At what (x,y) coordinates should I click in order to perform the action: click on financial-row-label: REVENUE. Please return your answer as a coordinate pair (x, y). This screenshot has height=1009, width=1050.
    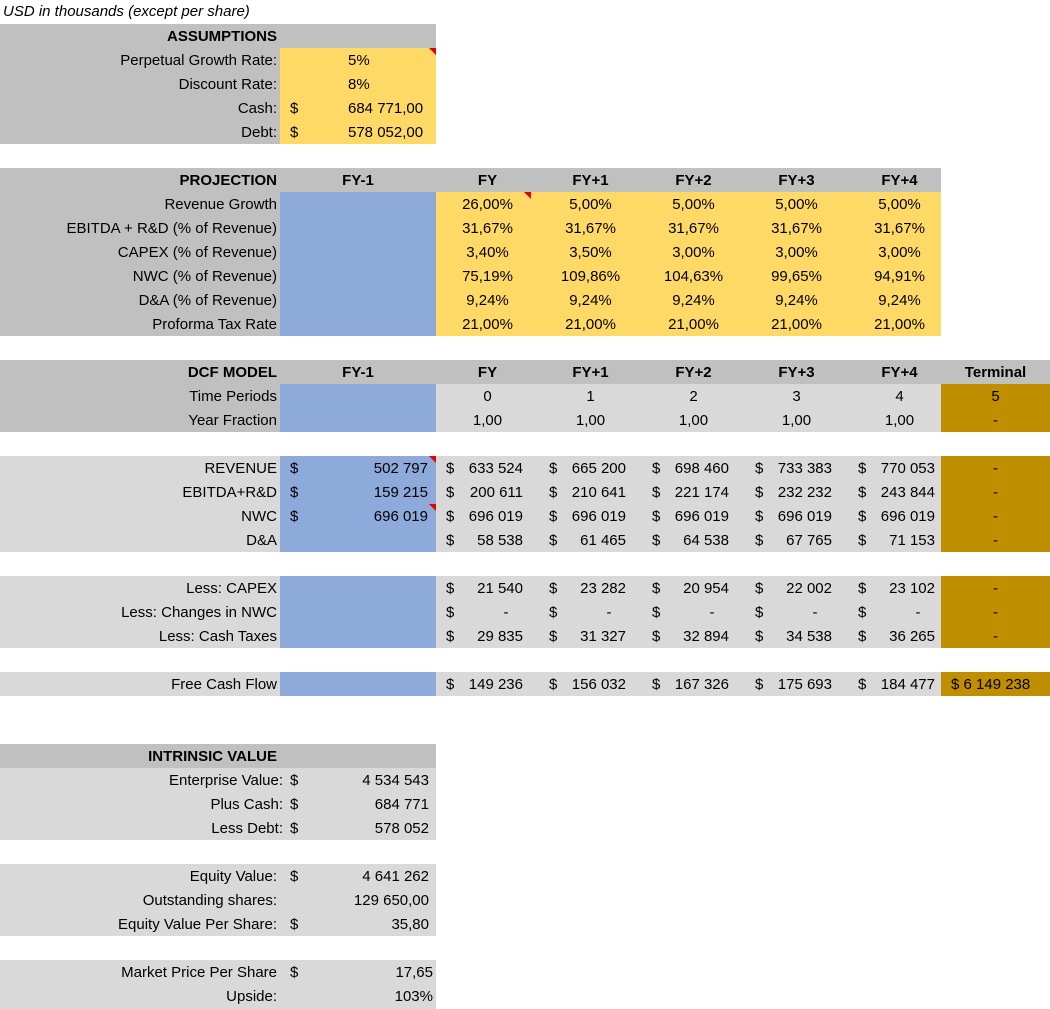
    Looking at the image, I should click on (240, 468).